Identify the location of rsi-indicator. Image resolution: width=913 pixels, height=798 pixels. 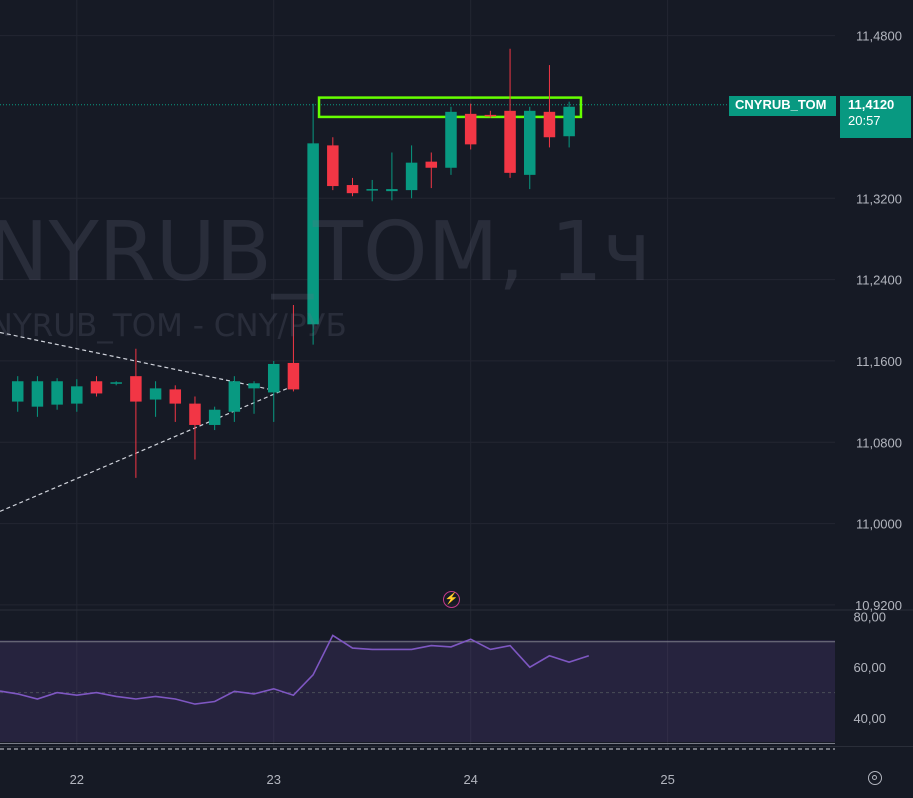
(417, 692).